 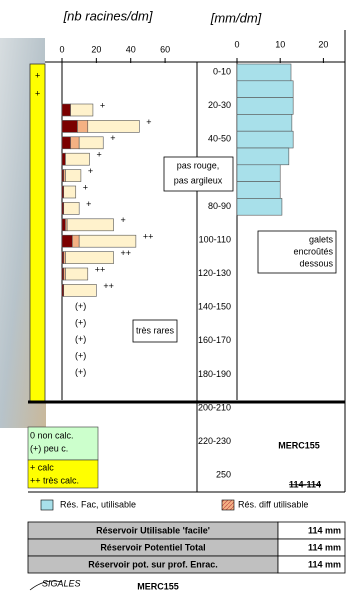 I want to click on calc-legend-item: (+) peu c., so click(x=49, y=448).